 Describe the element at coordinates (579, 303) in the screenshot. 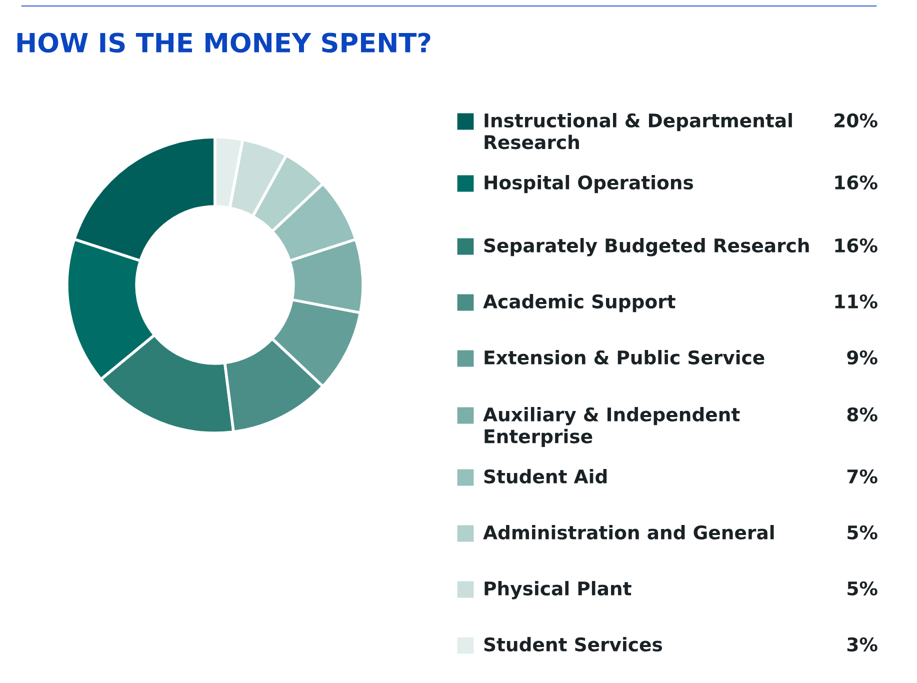

I see `legend-label: Academic Support` at that location.